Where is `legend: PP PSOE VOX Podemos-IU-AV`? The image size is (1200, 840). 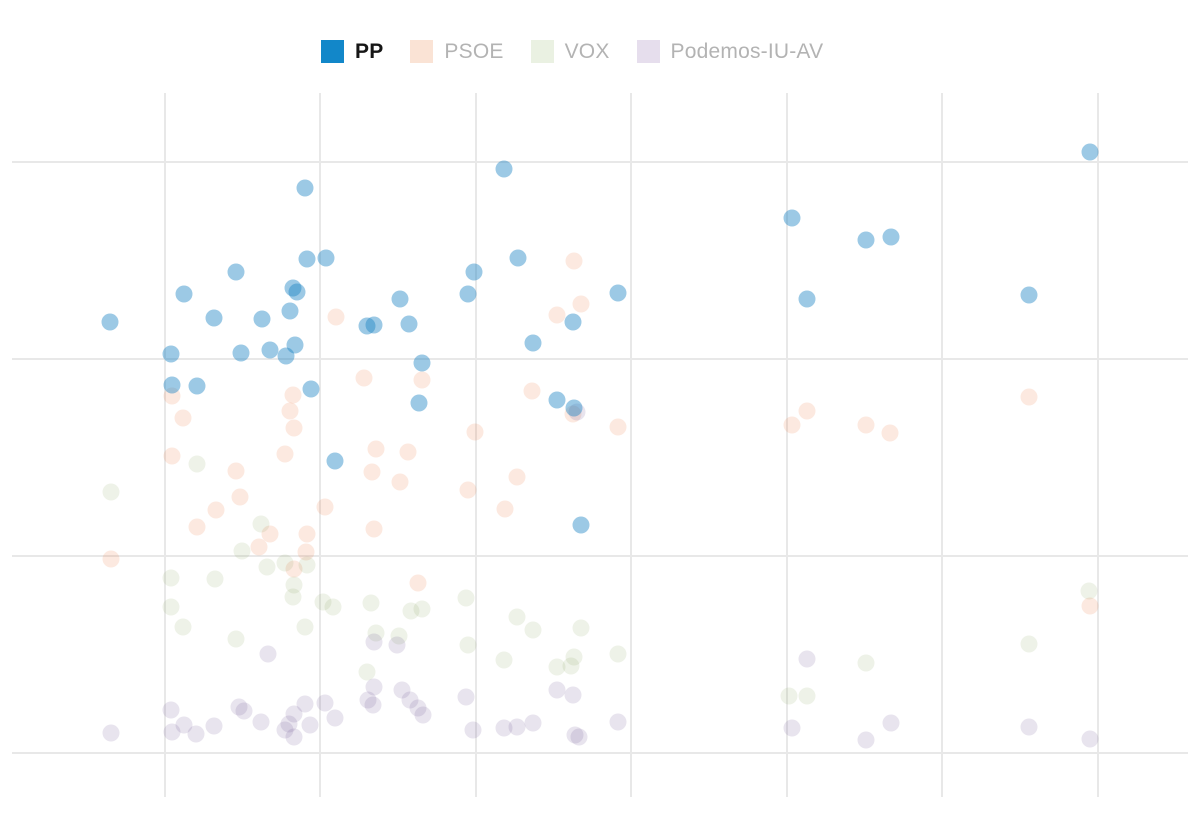
legend: PP PSOE VOX Podemos-IU-AV is located at coordinates (572, 51).